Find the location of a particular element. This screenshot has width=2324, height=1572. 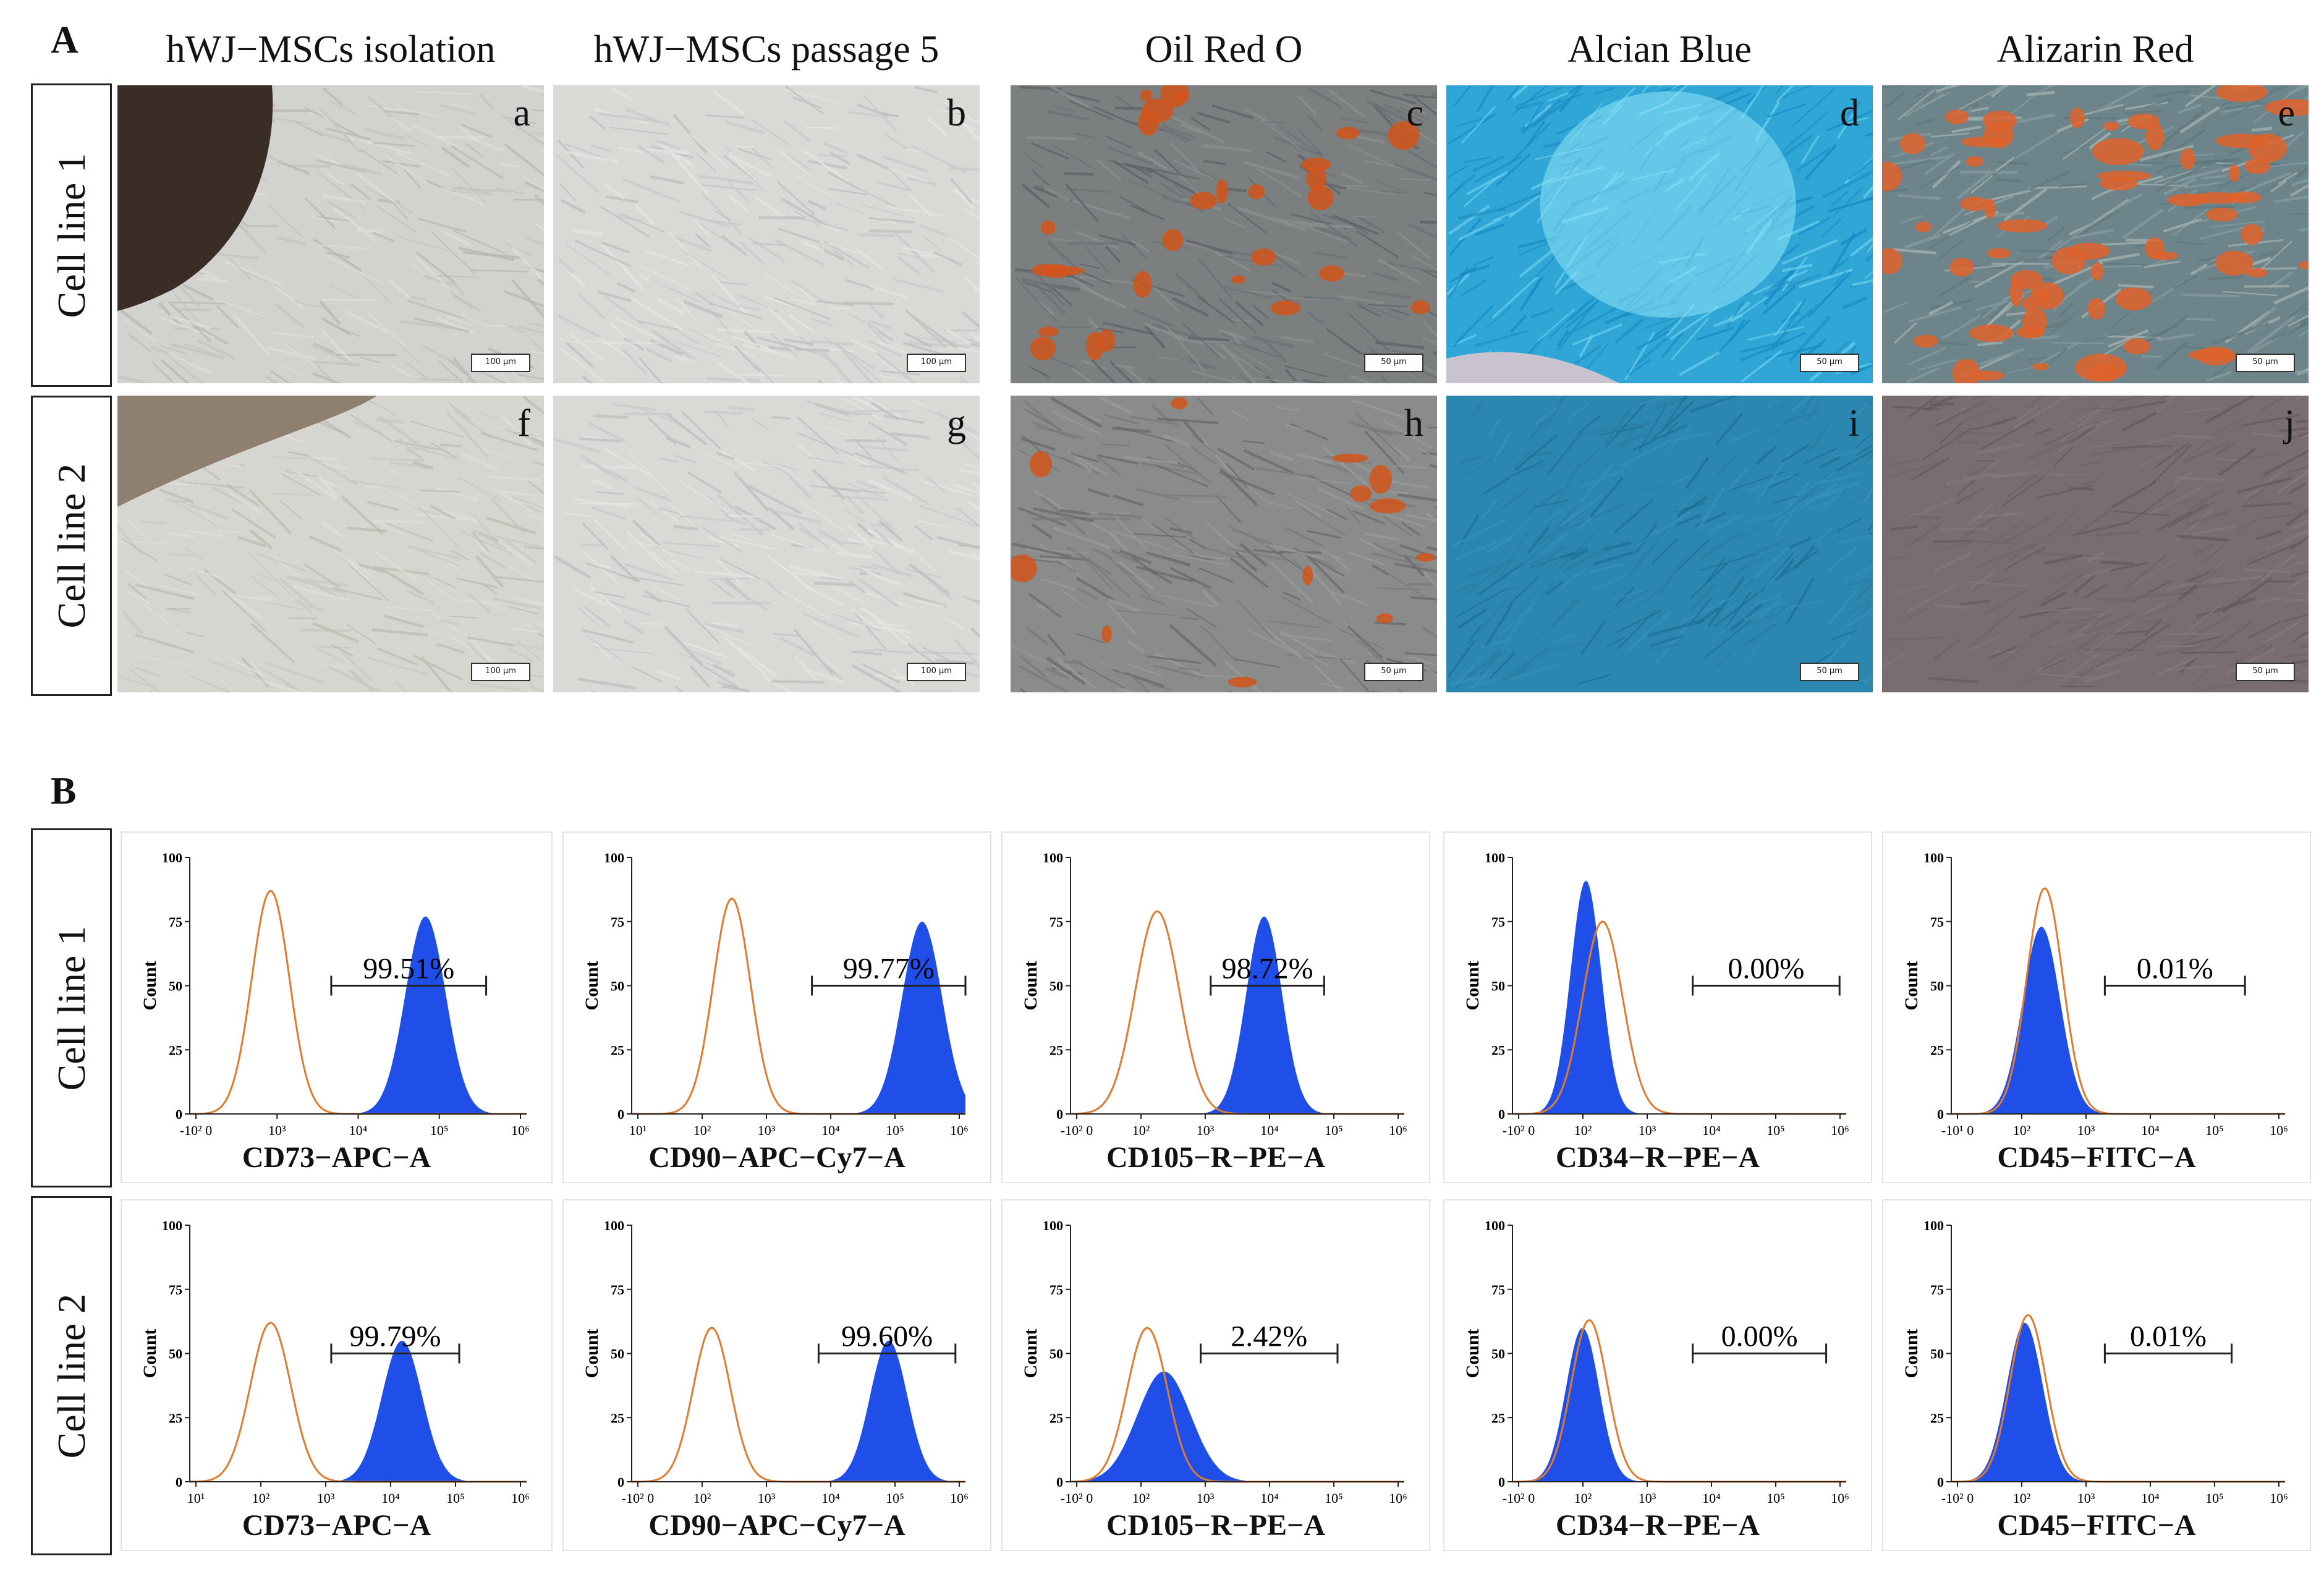

column-title-alizarin-red: Alizarin Red is located at coordinates (2095, 49).